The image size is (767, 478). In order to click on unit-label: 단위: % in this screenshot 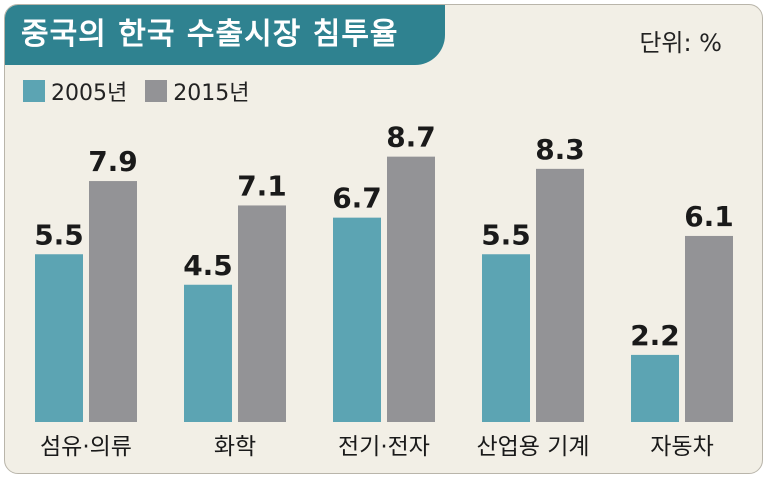, I will do `click(680, 43)`.